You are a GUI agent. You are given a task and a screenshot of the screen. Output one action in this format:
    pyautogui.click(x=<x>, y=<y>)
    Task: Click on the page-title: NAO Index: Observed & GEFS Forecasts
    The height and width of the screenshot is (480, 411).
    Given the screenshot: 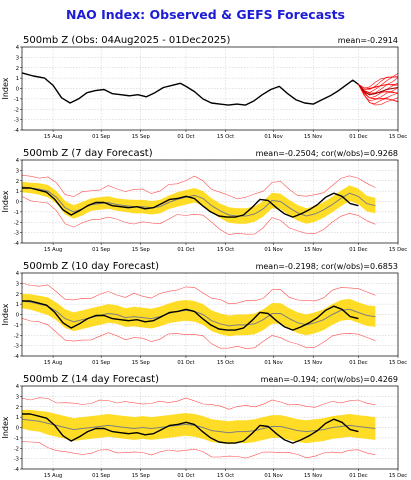 What is the action you would take?
    pyautogui.click(x=205, y=14)
    